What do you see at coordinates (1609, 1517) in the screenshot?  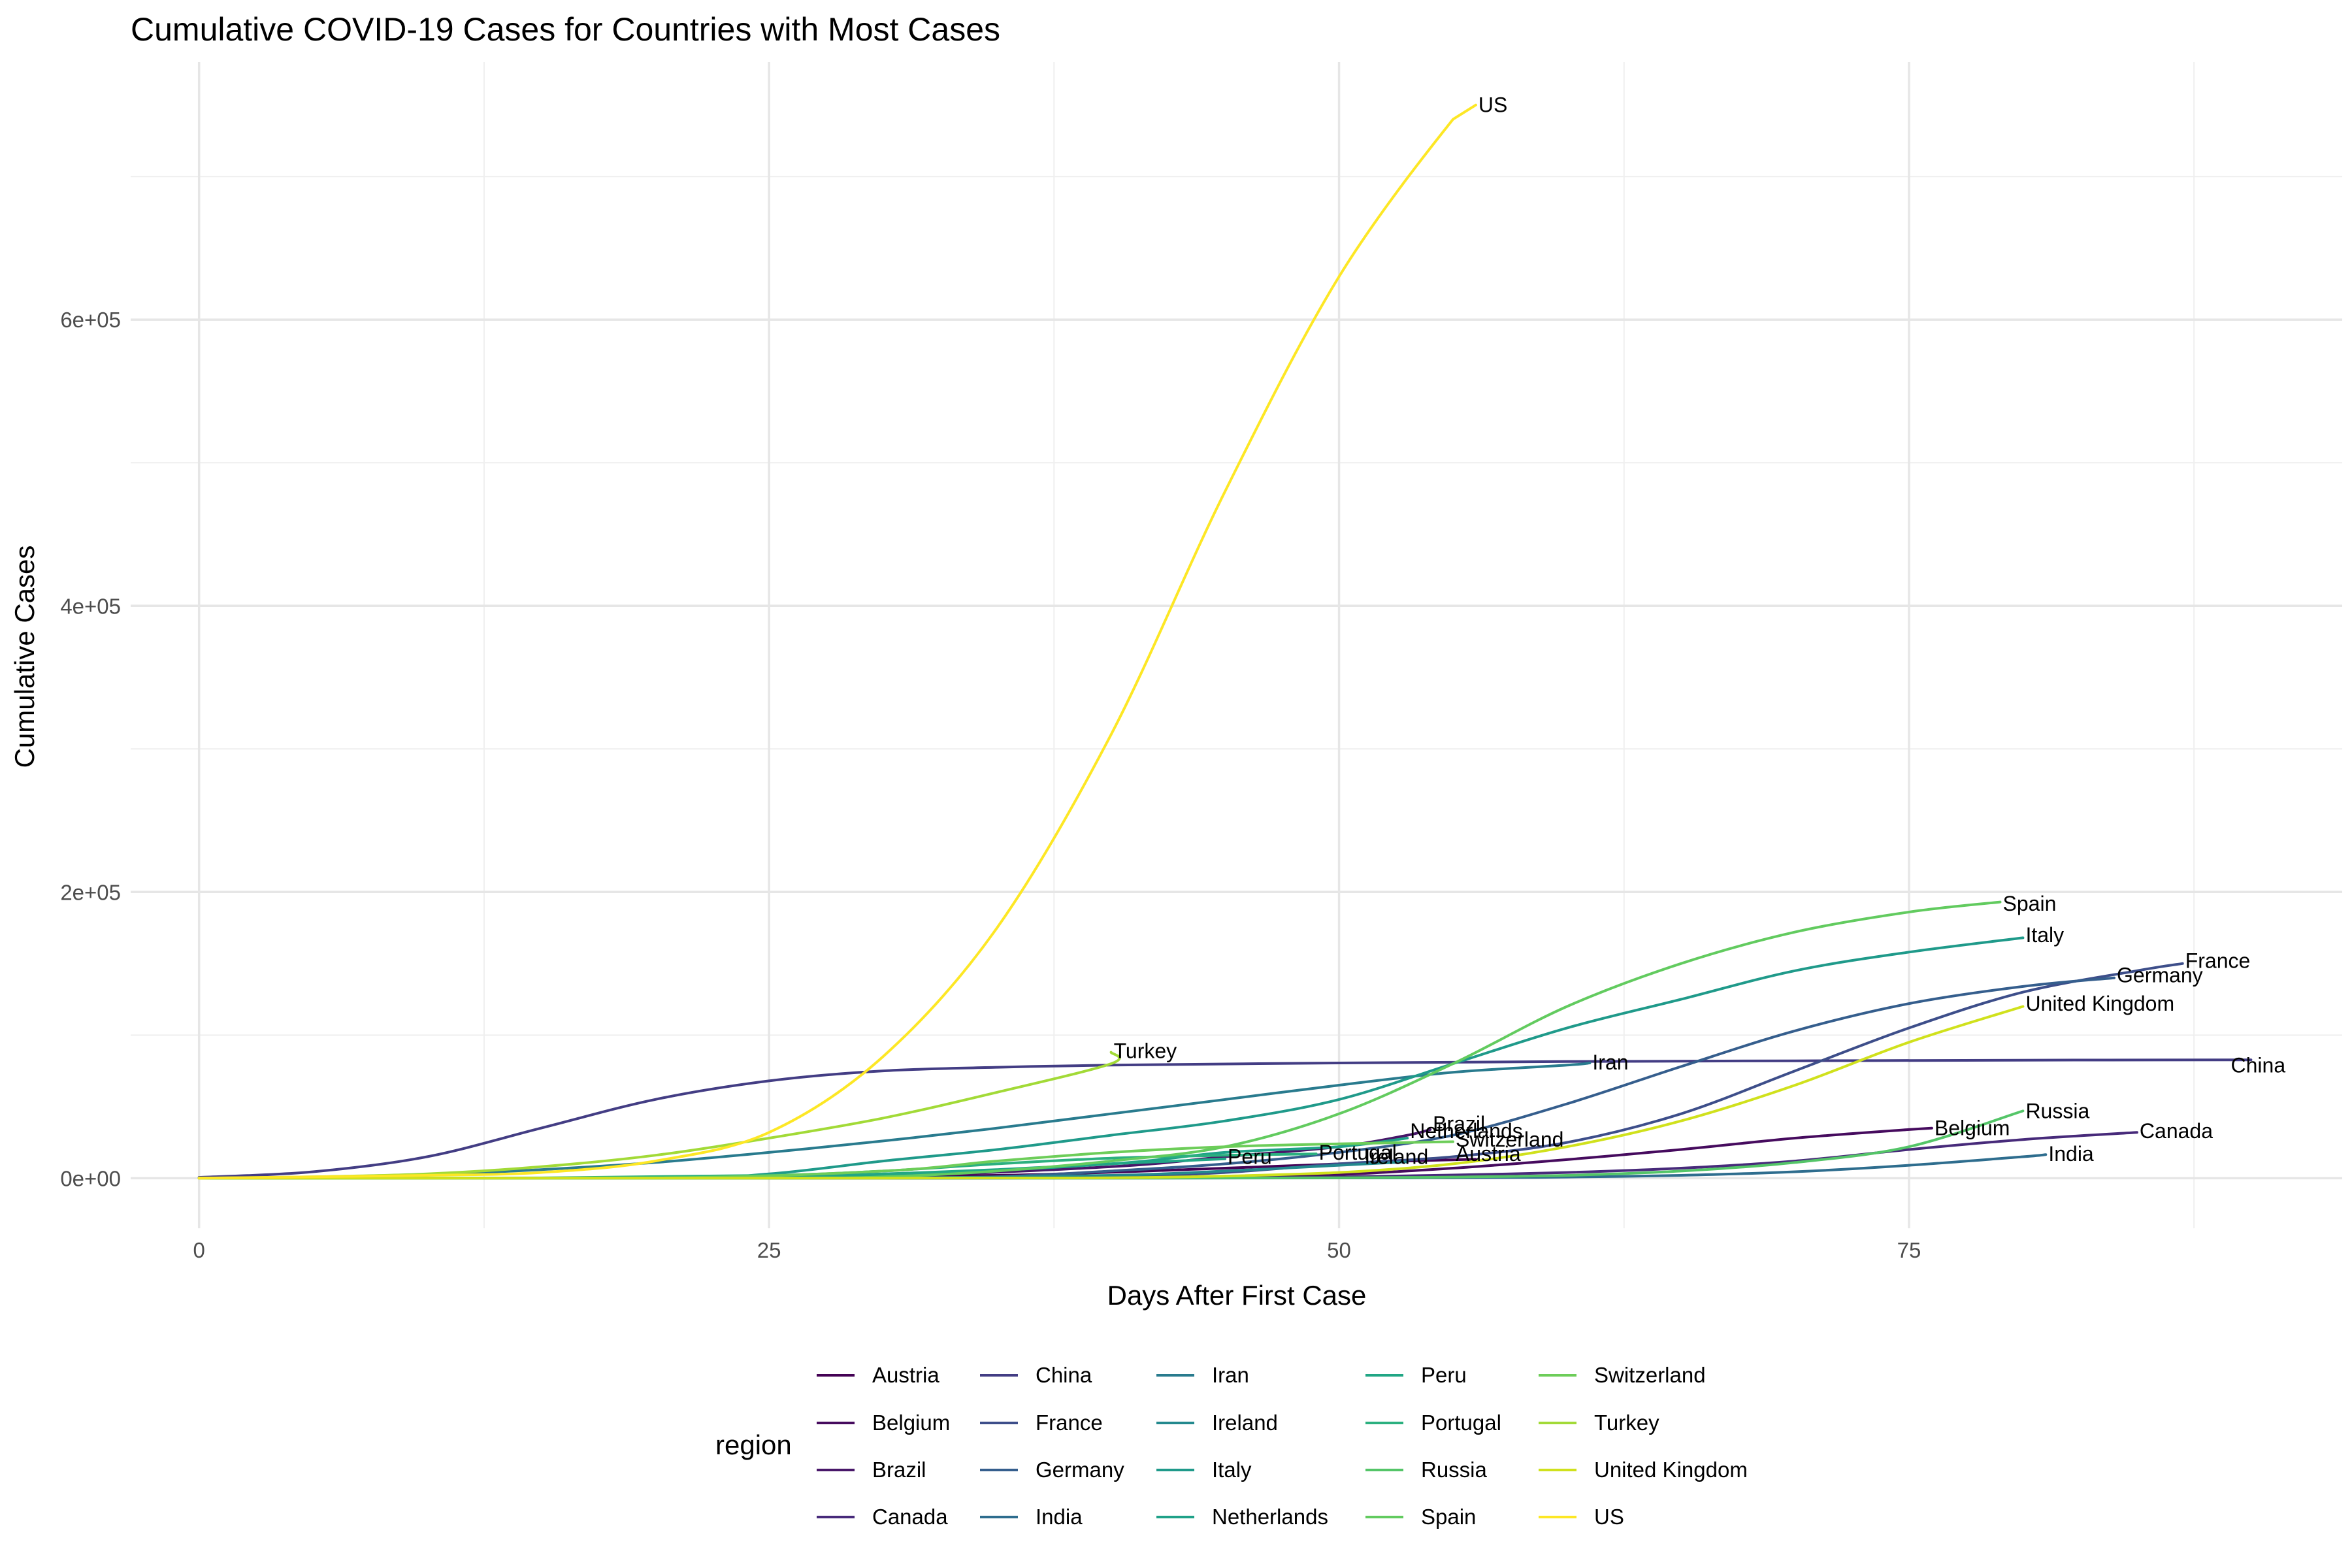 I see `legend-label-us: US` at bounding box center [1609, 1517].